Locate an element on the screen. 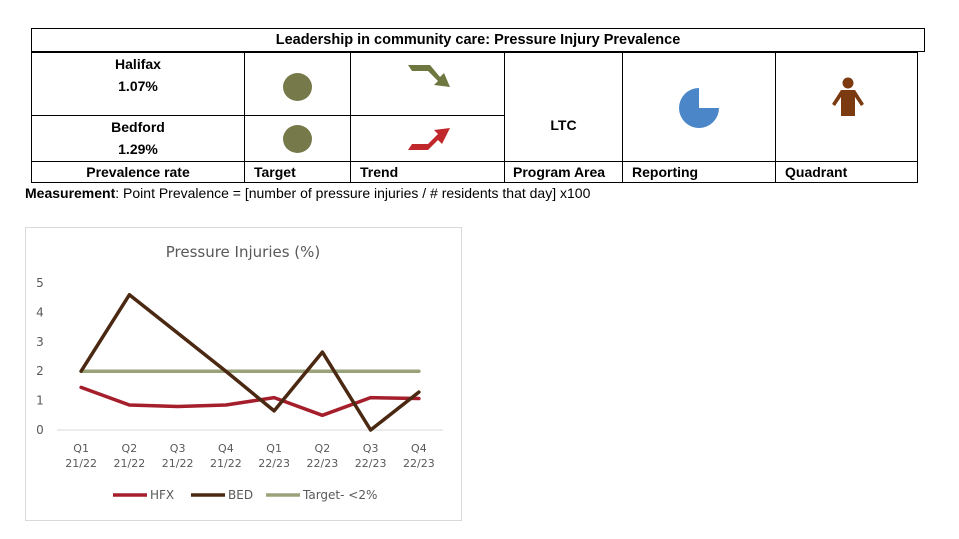  legend-label: BED is located at coordinates (240, 495).